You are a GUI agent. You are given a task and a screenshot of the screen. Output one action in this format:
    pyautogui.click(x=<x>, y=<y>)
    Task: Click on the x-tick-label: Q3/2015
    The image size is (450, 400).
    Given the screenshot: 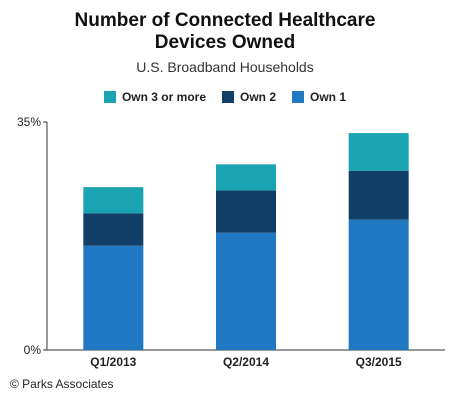 What is the action you would take?
    pyautogui.click(x=379, y=362)
    